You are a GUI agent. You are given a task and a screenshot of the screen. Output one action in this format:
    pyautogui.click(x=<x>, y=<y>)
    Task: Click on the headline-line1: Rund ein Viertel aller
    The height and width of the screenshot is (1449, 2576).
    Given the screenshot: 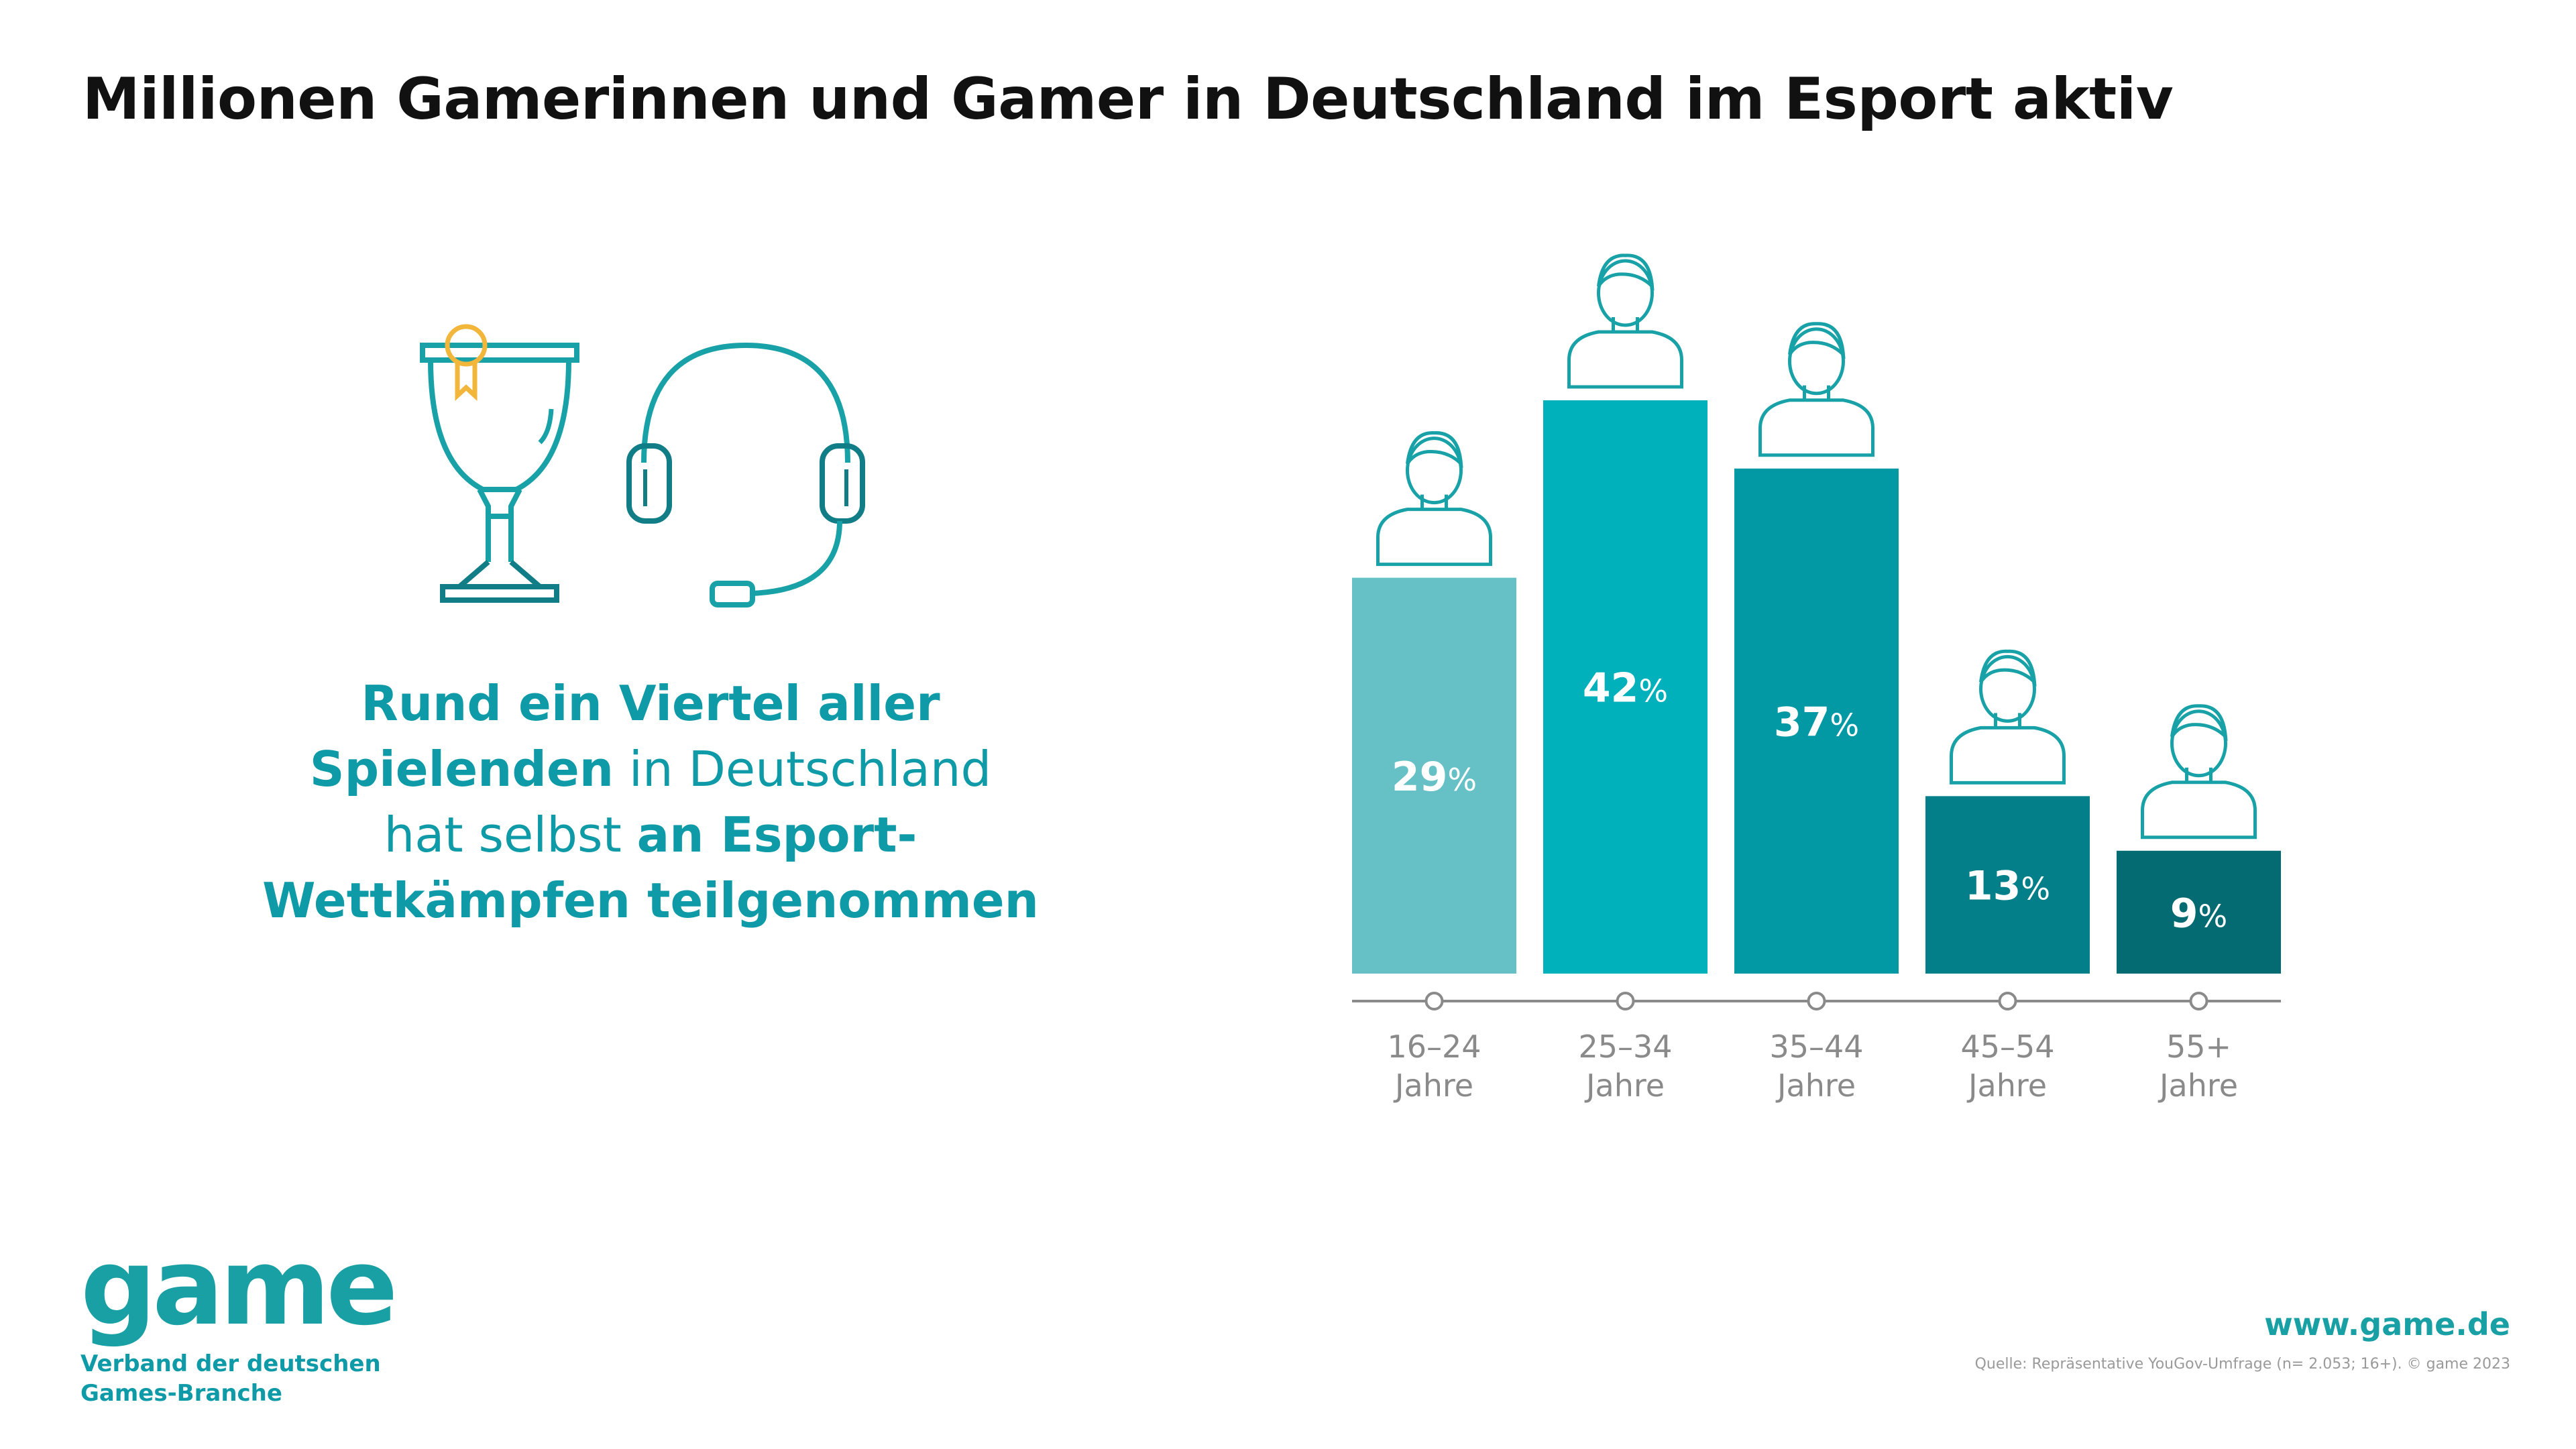 What is the action you would take?
    pyautogui.click(x=650, y=704)
    